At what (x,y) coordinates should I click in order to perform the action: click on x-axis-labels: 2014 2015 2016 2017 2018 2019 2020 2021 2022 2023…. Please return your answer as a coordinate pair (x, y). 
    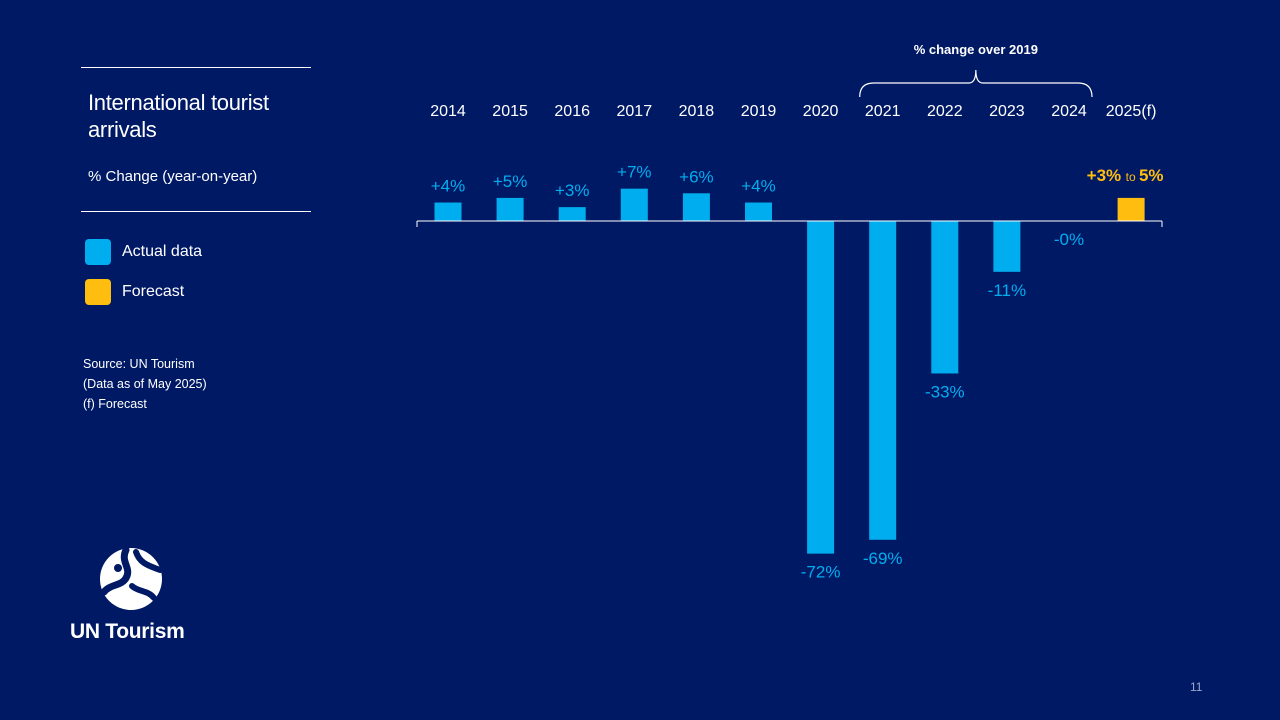
    Looking at the image, I should click on (793, 111).